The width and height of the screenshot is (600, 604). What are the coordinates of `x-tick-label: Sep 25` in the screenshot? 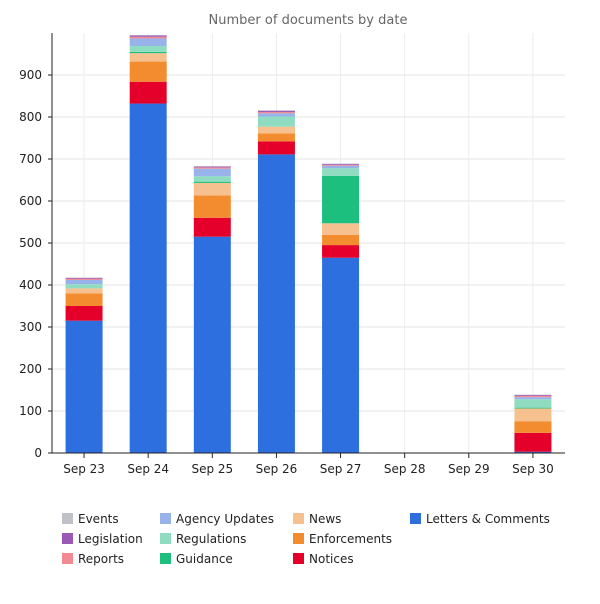 It's located at (212, 469).